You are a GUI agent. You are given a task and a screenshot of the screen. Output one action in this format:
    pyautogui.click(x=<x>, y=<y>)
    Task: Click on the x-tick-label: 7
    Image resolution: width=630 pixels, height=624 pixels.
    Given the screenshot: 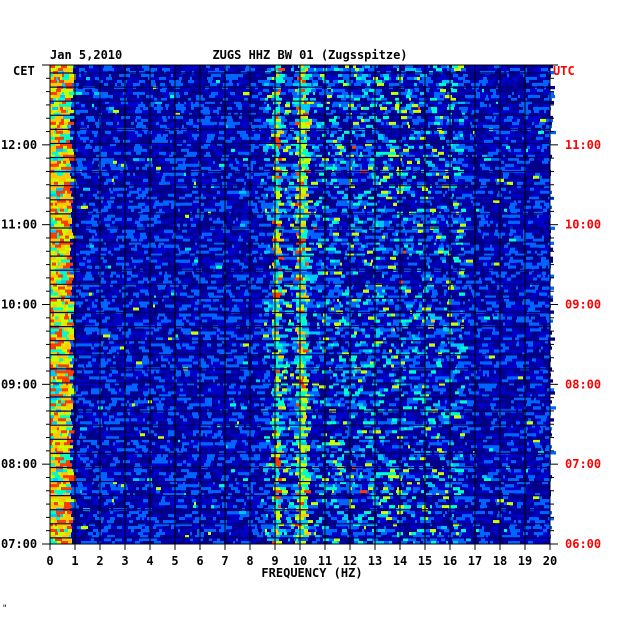 What is the action you would take?
    pyautogui.click(x=224, y=561)
    